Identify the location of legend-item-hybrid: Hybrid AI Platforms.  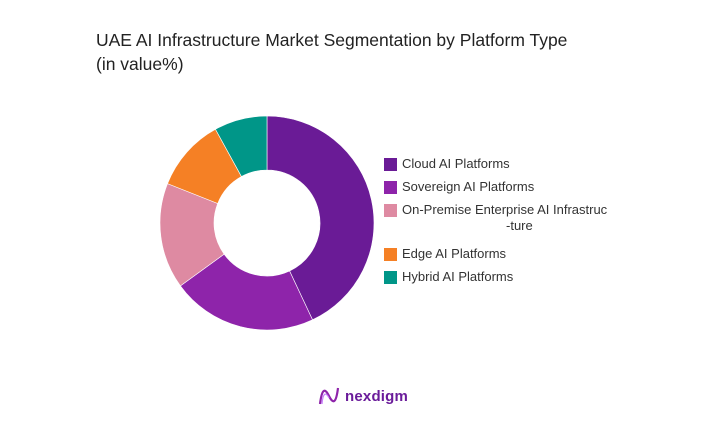
(495, 280).